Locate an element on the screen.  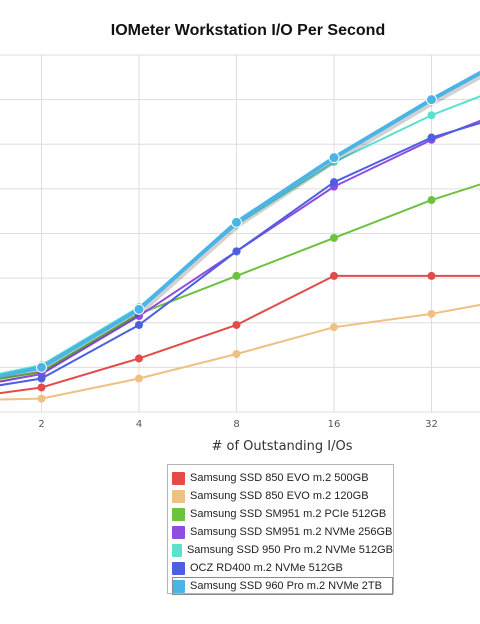
legend-label: Samsung SSD SM951 m.2 NVMe 256GB is located at coordinates (291, 532).